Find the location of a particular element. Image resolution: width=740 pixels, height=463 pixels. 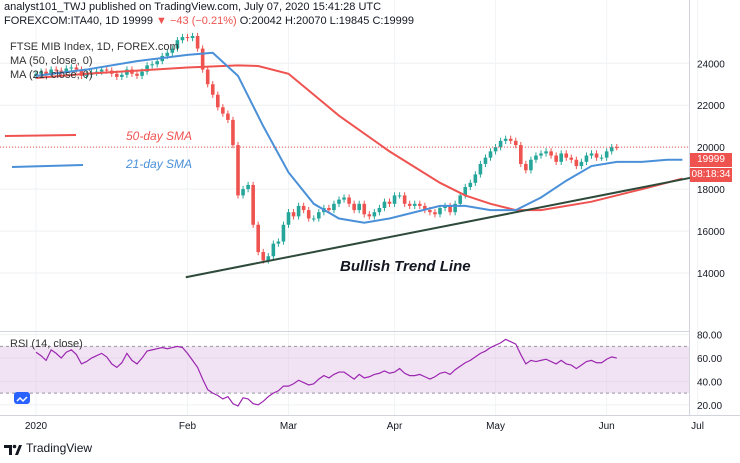

ohlc-values: O:20042 H:20070 L:19845 C:19999 is located at coordinates (327, 21).